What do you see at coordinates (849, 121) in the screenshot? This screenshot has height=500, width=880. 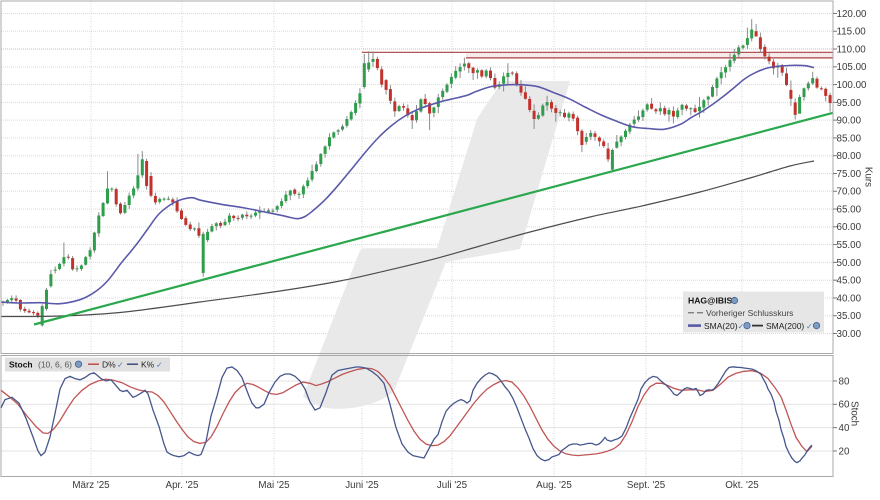 I see `svg-text: 90.00` at bounding box center [849, 121].